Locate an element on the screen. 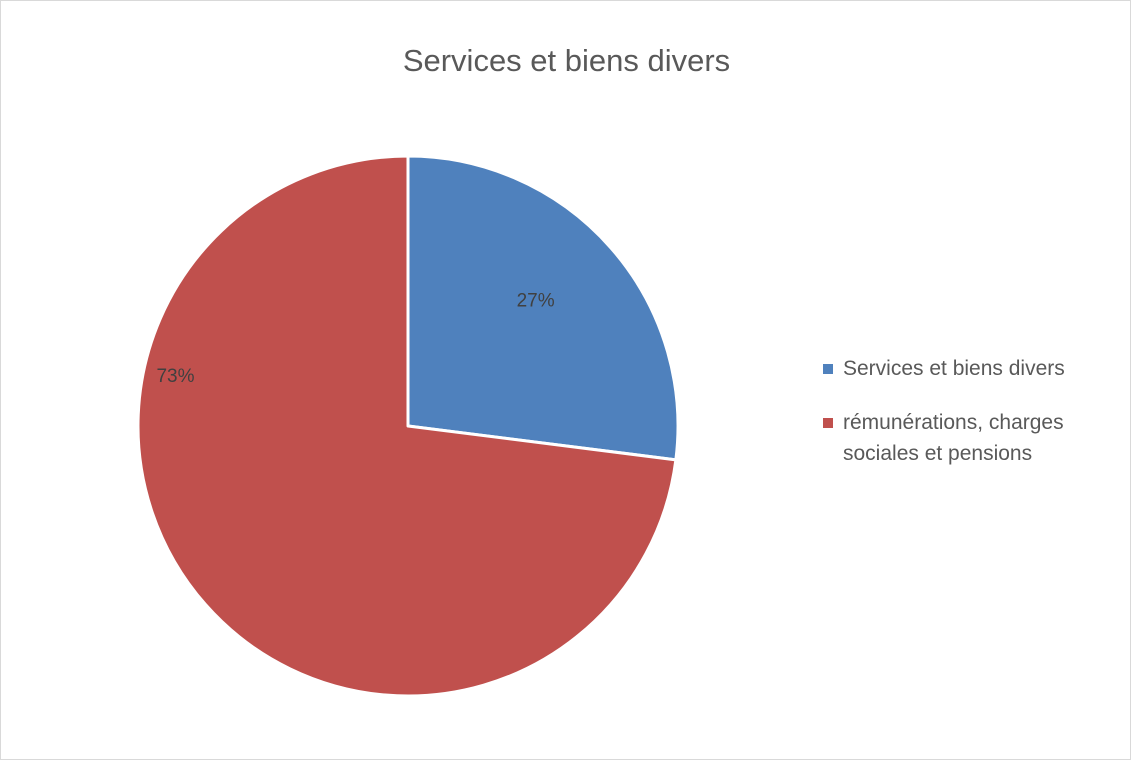 The height and width of the screenshot is (761, 1131). slice-label-2: 73% is located at coordinates (175, 376).